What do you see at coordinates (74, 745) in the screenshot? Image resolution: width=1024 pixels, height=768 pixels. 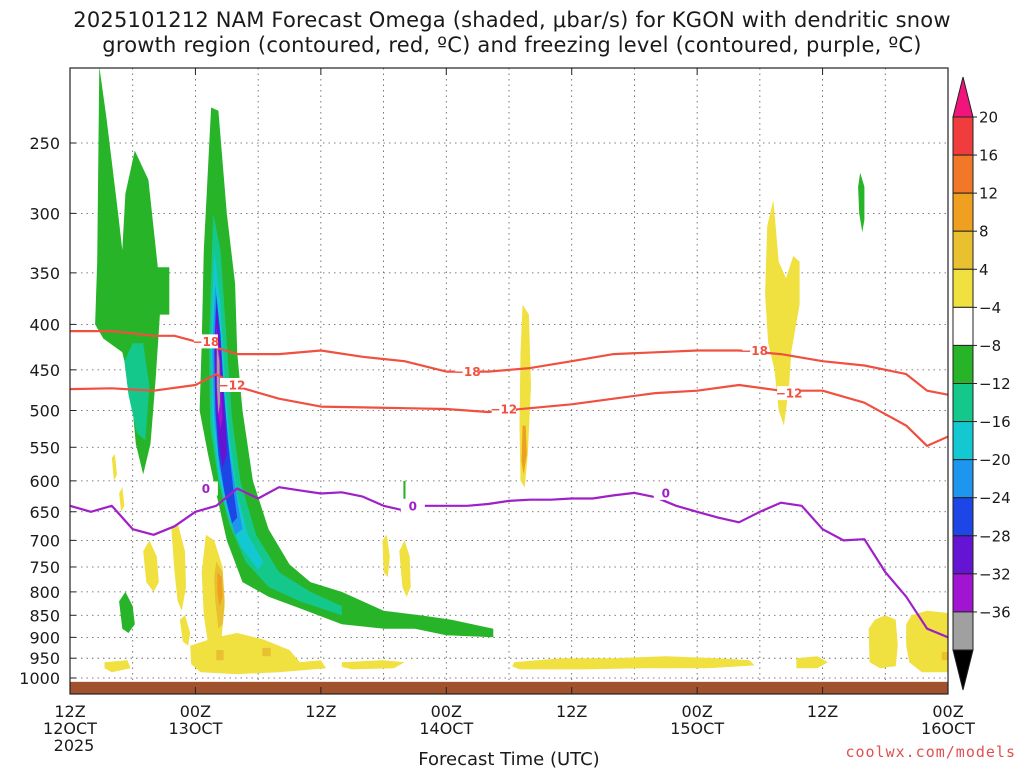 I see `x-tick-label: 2025` at bounding box center [74, 745].